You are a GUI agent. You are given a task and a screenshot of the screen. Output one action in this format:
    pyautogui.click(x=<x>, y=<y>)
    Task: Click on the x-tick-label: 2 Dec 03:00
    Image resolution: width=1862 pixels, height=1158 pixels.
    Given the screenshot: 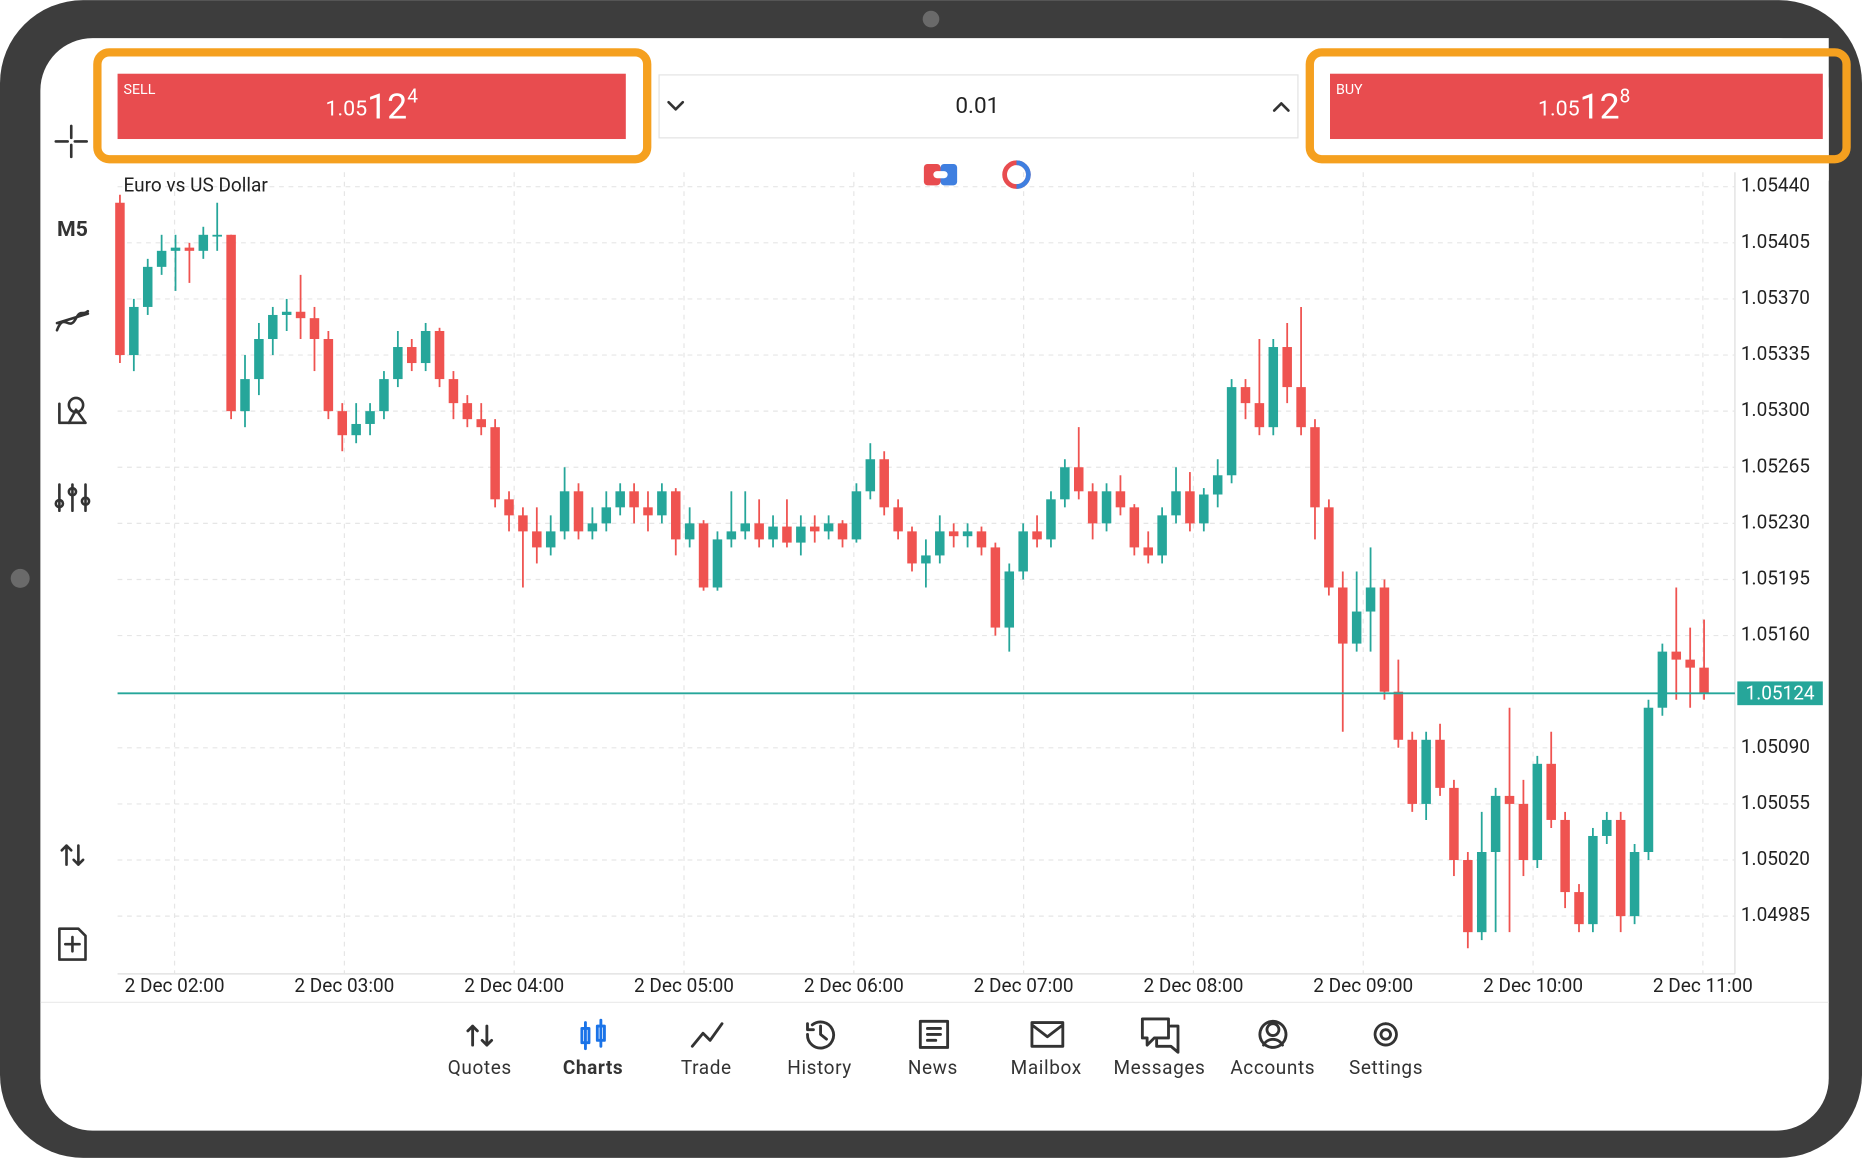 What is the action you would take?
    pyautogui.click(x=344, y=985)
    